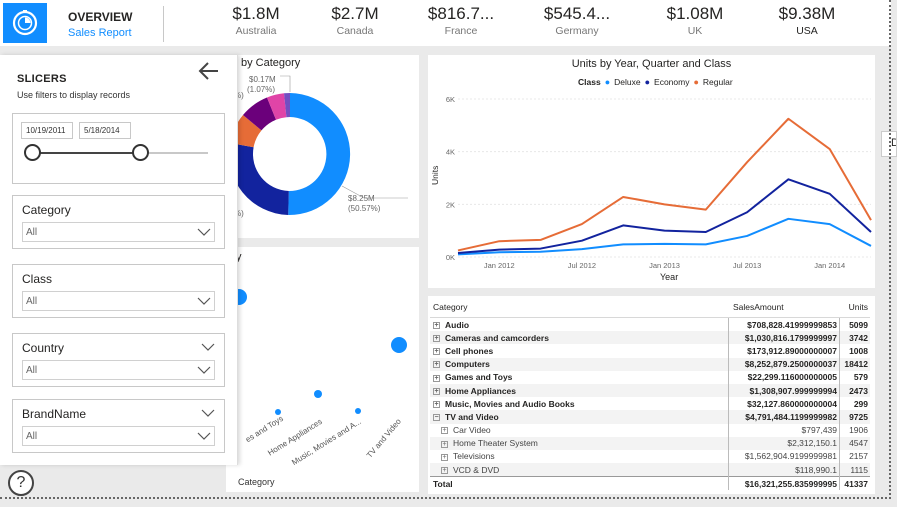 The height and width of the screenshot is (507, 897). I want to click on table-cell-units: 1008, so click(858, 350).